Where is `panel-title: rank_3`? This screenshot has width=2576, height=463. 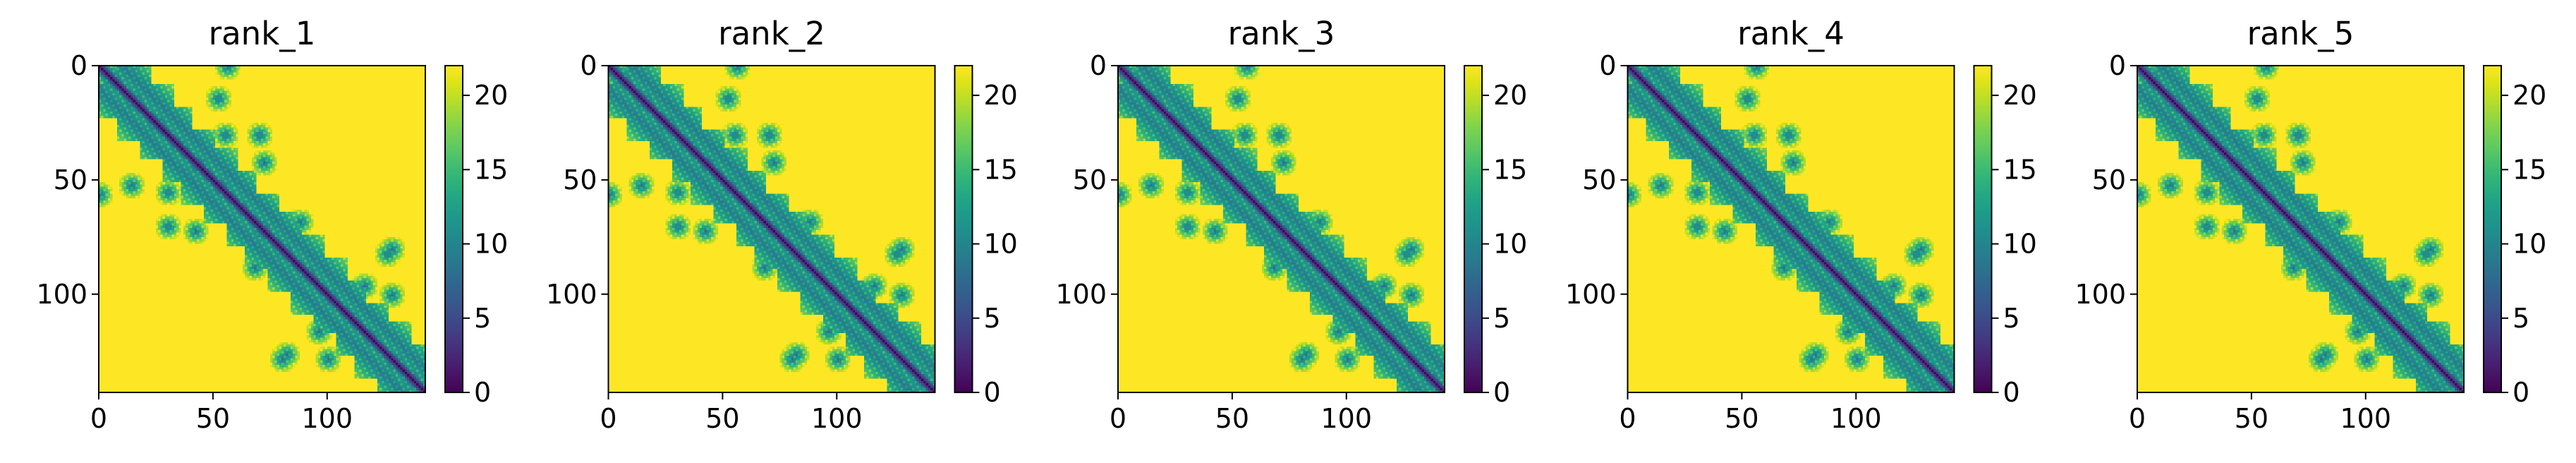
panel-title: rank_3 is located at coordinates (1281, 33).